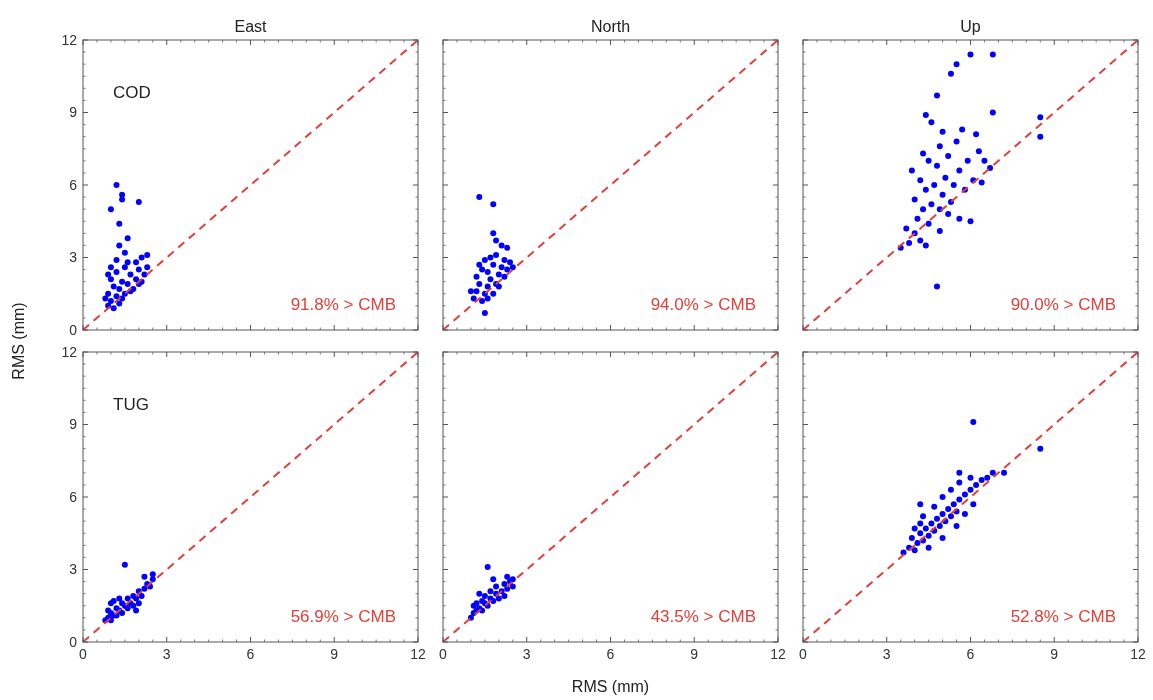  What do you see at coordinates (610, 686) in the screenshot?
I see `x-axis-title: RMS (mm)` at bounding box center [610, 686].